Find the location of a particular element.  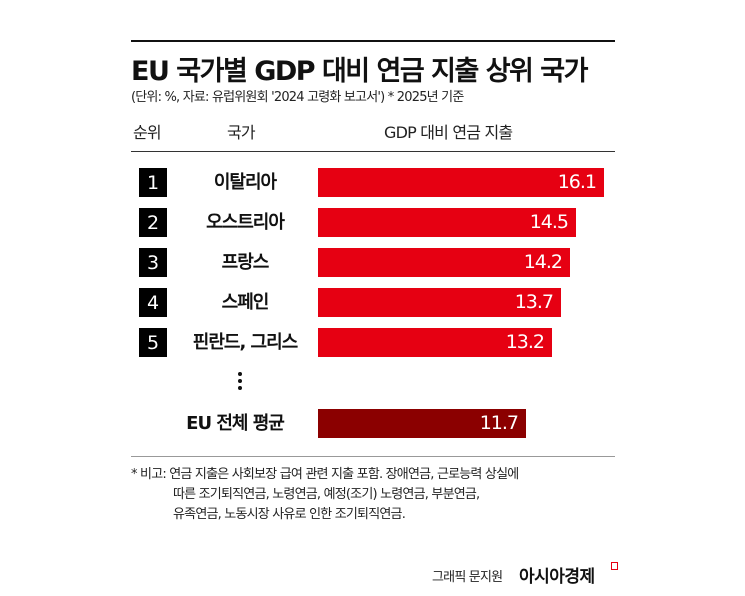

bar-value-label: 14.2 is located at coordinates (543, 262).